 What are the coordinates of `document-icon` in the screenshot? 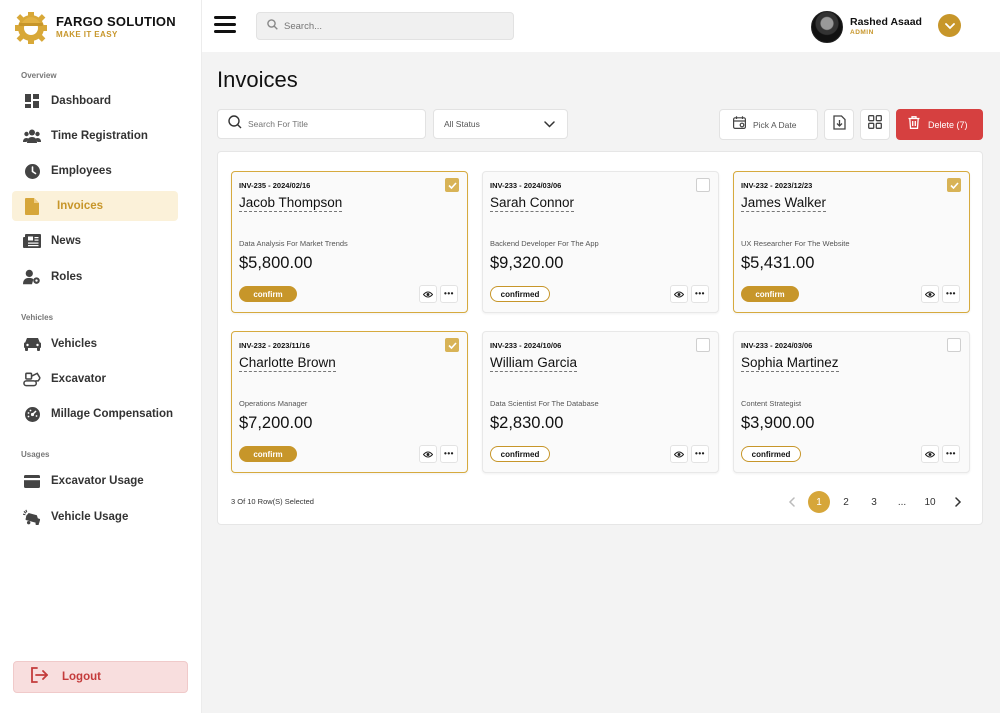 It's located at (32, 206).